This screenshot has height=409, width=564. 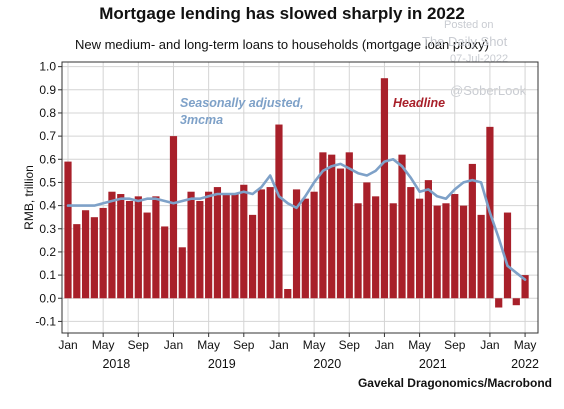 I want to click on annotation-headline: Headline, so click(x=419, y=103).